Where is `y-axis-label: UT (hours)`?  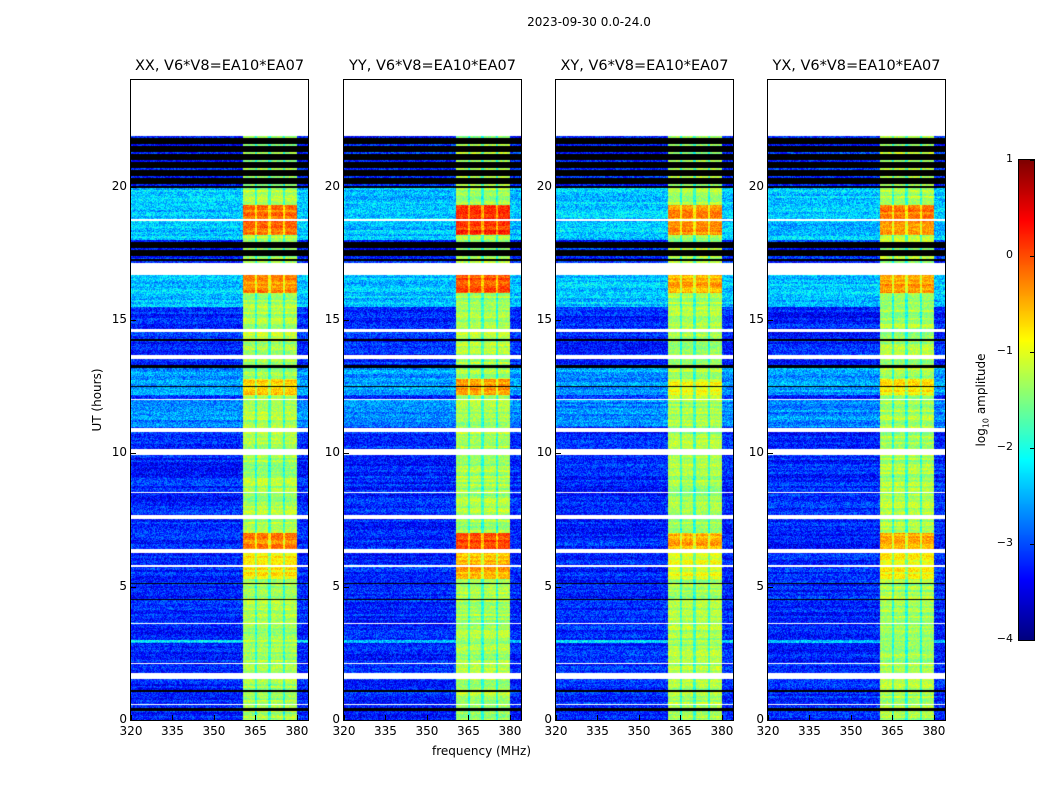
y-axis-label: UT (hours) is located at coordinates (97, 400).